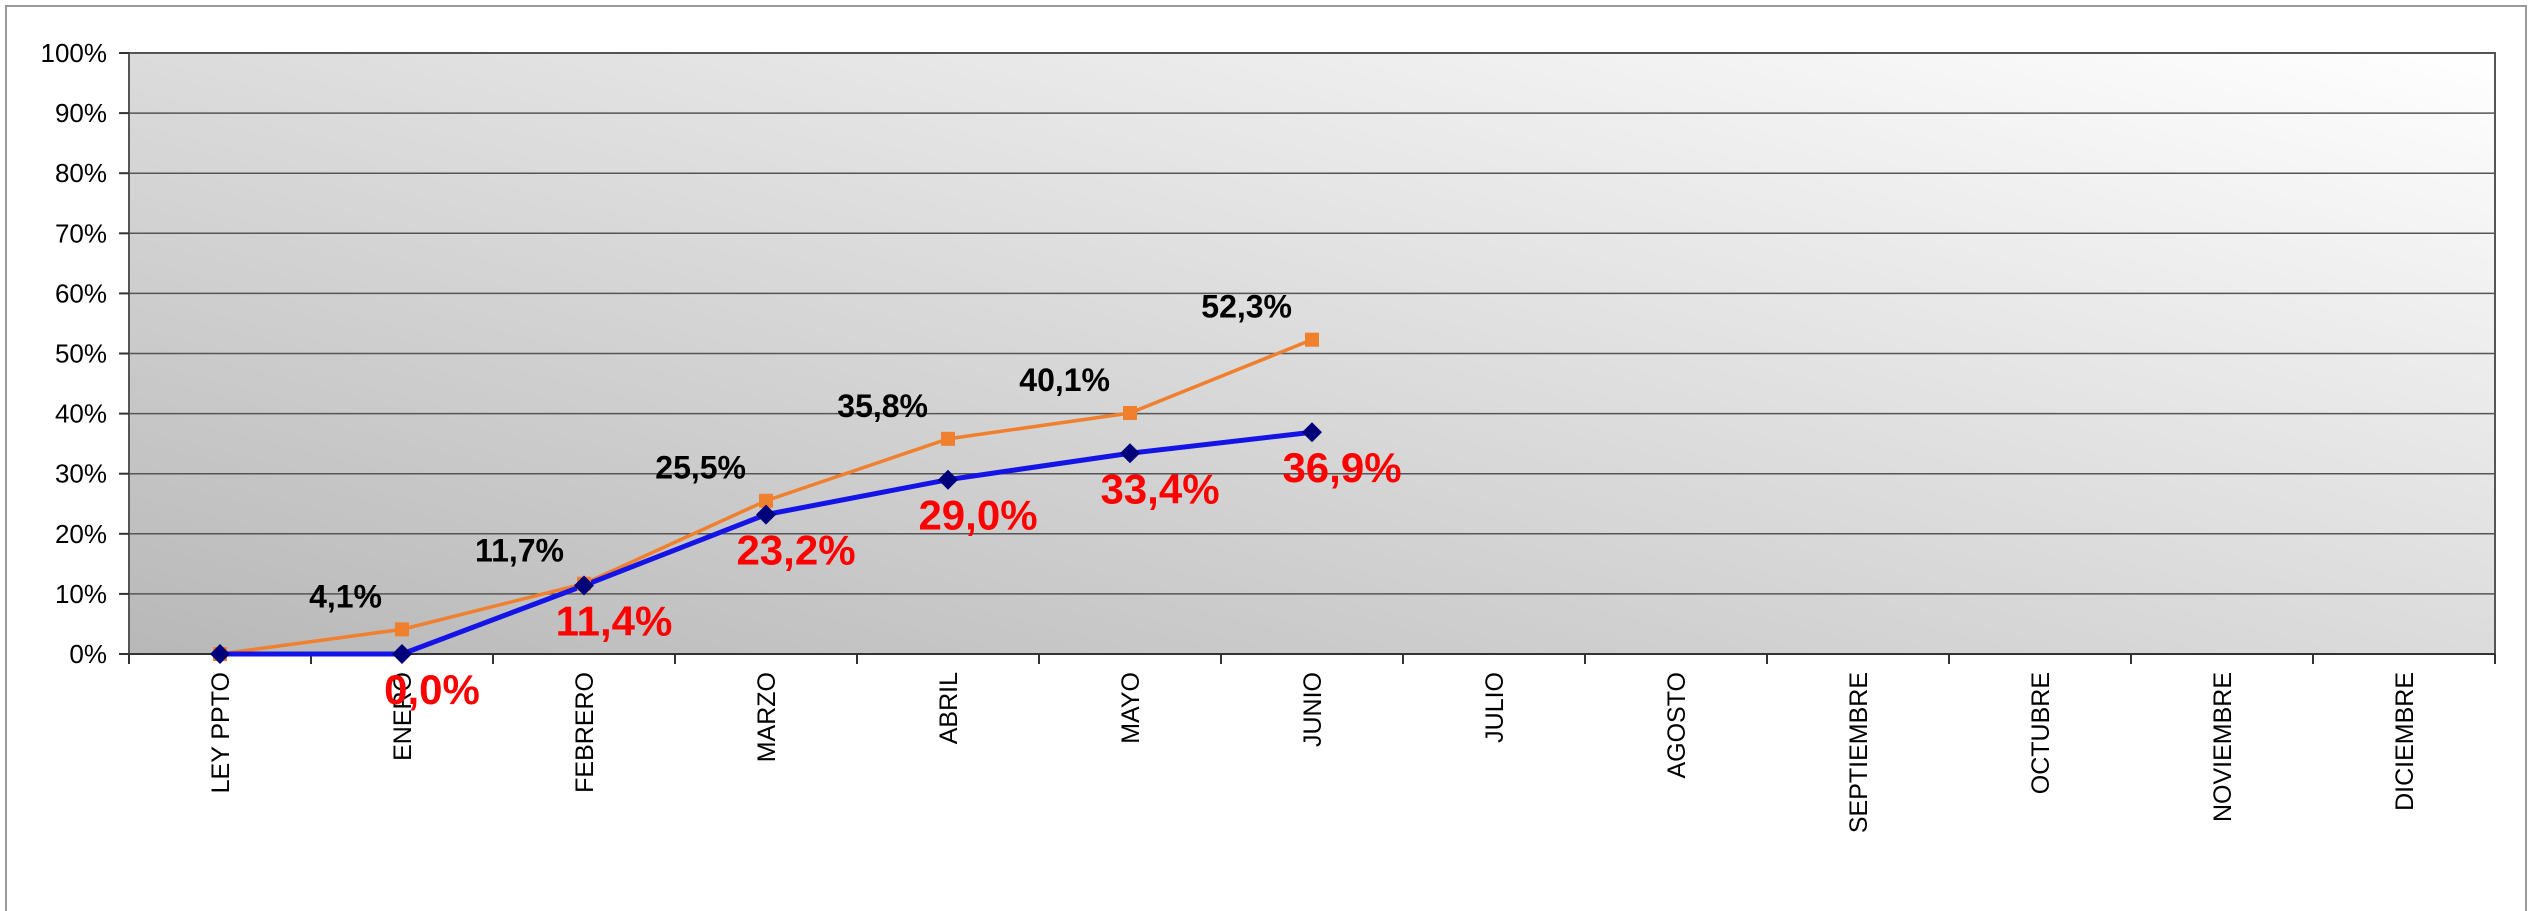  Describe the element at coordinates (432, 689) in the screenshot. I see `value-label: 0,0%` at that location.